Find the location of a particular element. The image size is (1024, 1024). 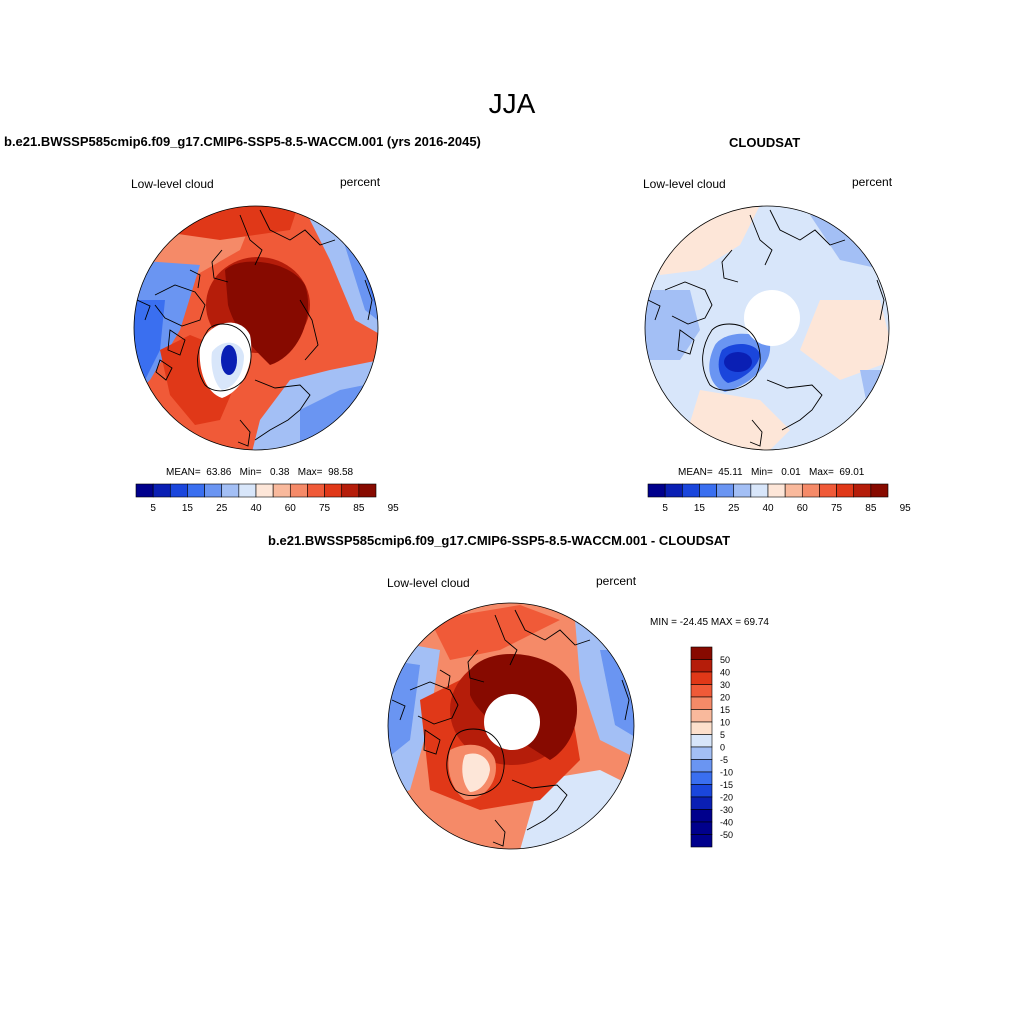

figure-title: JJA is located at coordinates (512, 103).